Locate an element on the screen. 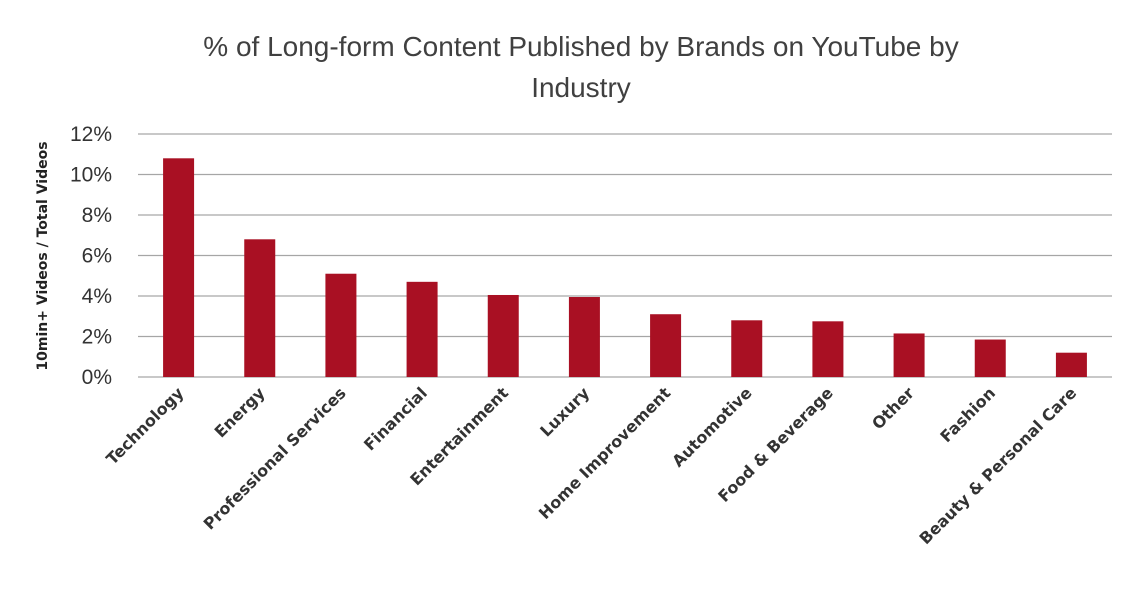 The height and width of the screenshot is (589, 1139). x-tick-label: Beauty & Personal Care is located at coordinates (998, 465).